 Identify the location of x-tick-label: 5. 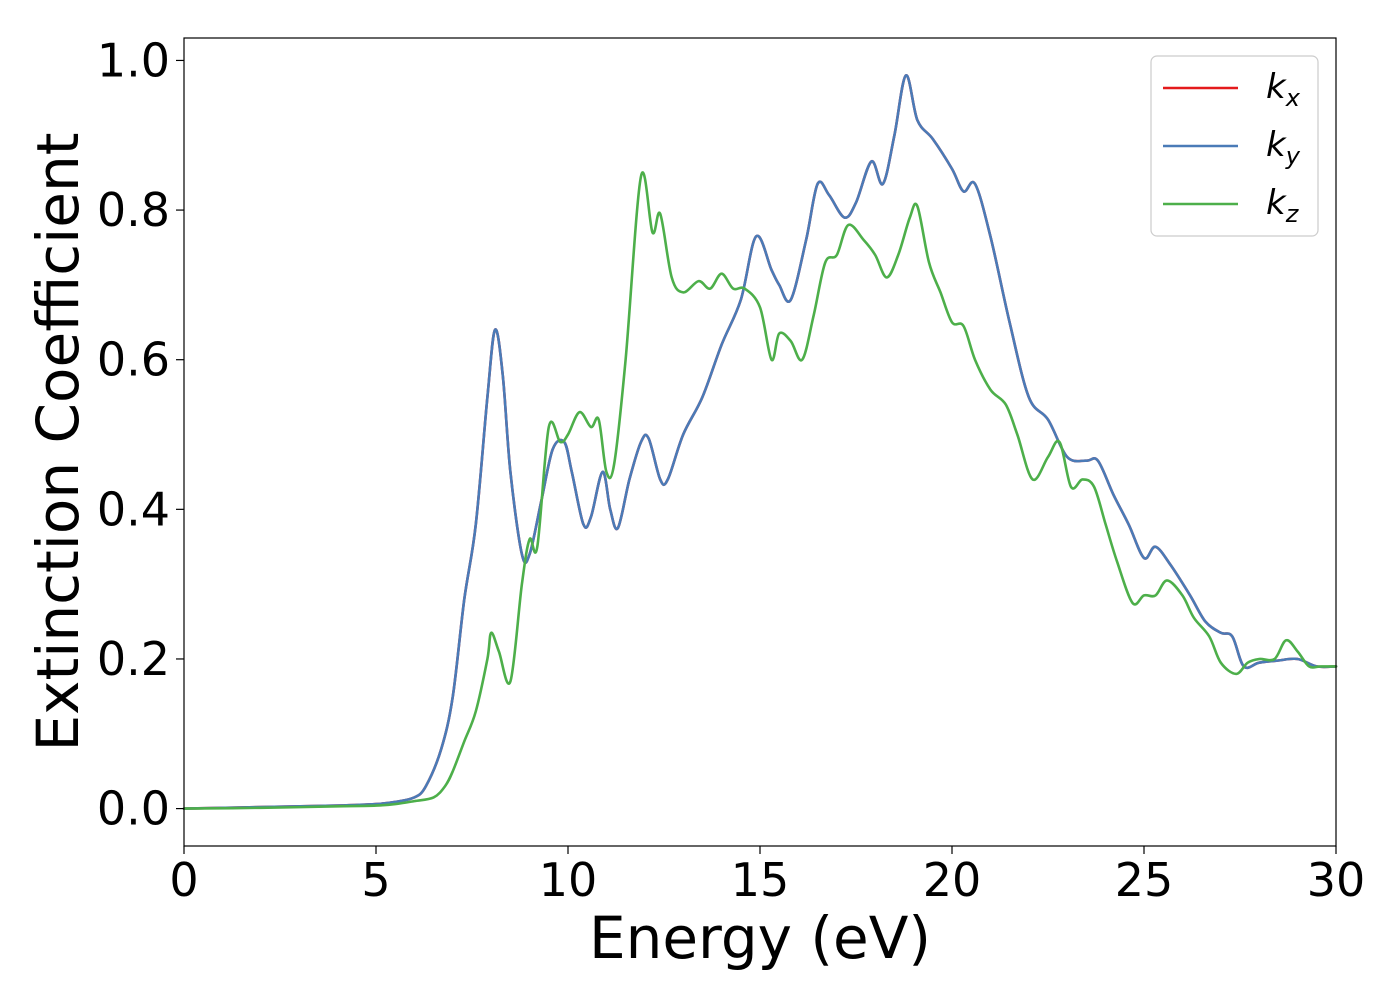
(375, 880).